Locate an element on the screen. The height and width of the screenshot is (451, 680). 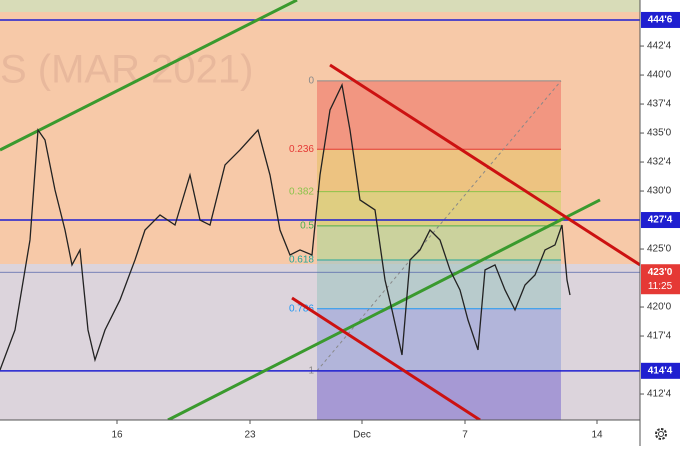
x-axis-bg is located at coordinates (320, 433).